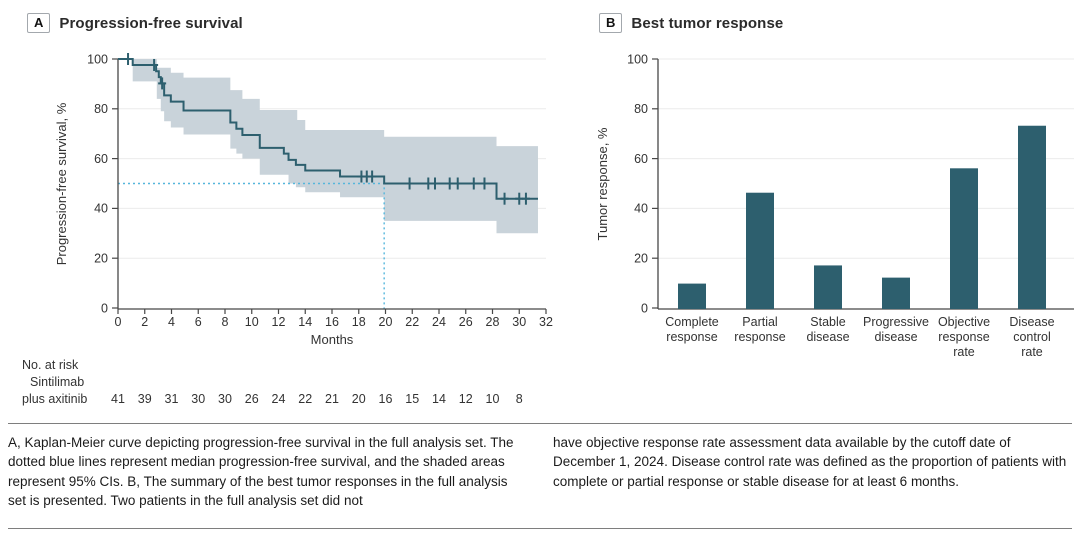 This screenshot has width=1080, height=542. I want to click on panel-b-title: Best tumor response, so click(707, 23).